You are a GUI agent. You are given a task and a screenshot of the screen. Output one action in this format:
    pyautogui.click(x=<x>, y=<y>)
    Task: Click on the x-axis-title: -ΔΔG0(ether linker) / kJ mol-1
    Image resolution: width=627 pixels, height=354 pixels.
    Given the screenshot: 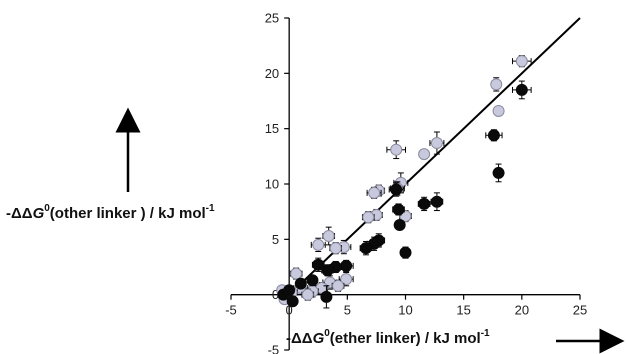 What is the action you would take?
    pyautogui.click(x=388, y=337)
    